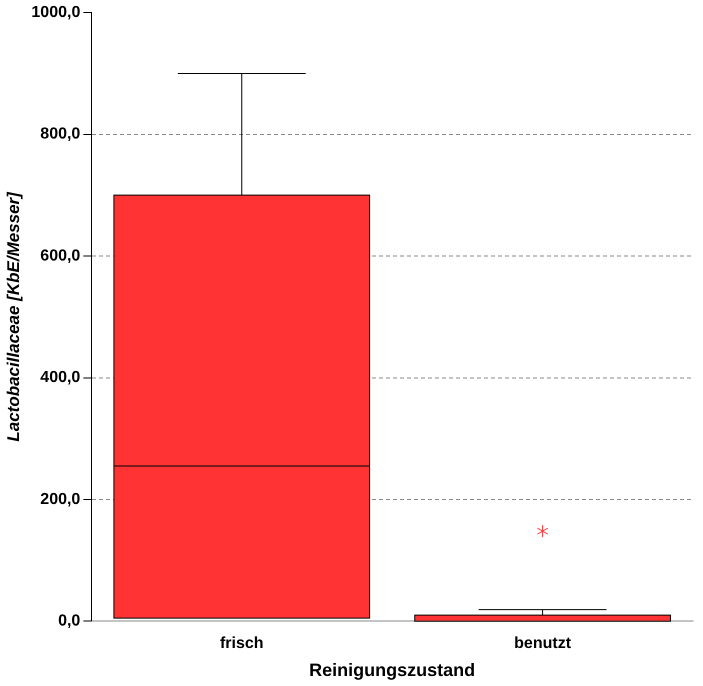 This screenshot has width=703, height=686. What do you see at coordinates (60, 499) in the screenshot?
I see `y-tick-label: 200,0` at bounding box center [60, 499].